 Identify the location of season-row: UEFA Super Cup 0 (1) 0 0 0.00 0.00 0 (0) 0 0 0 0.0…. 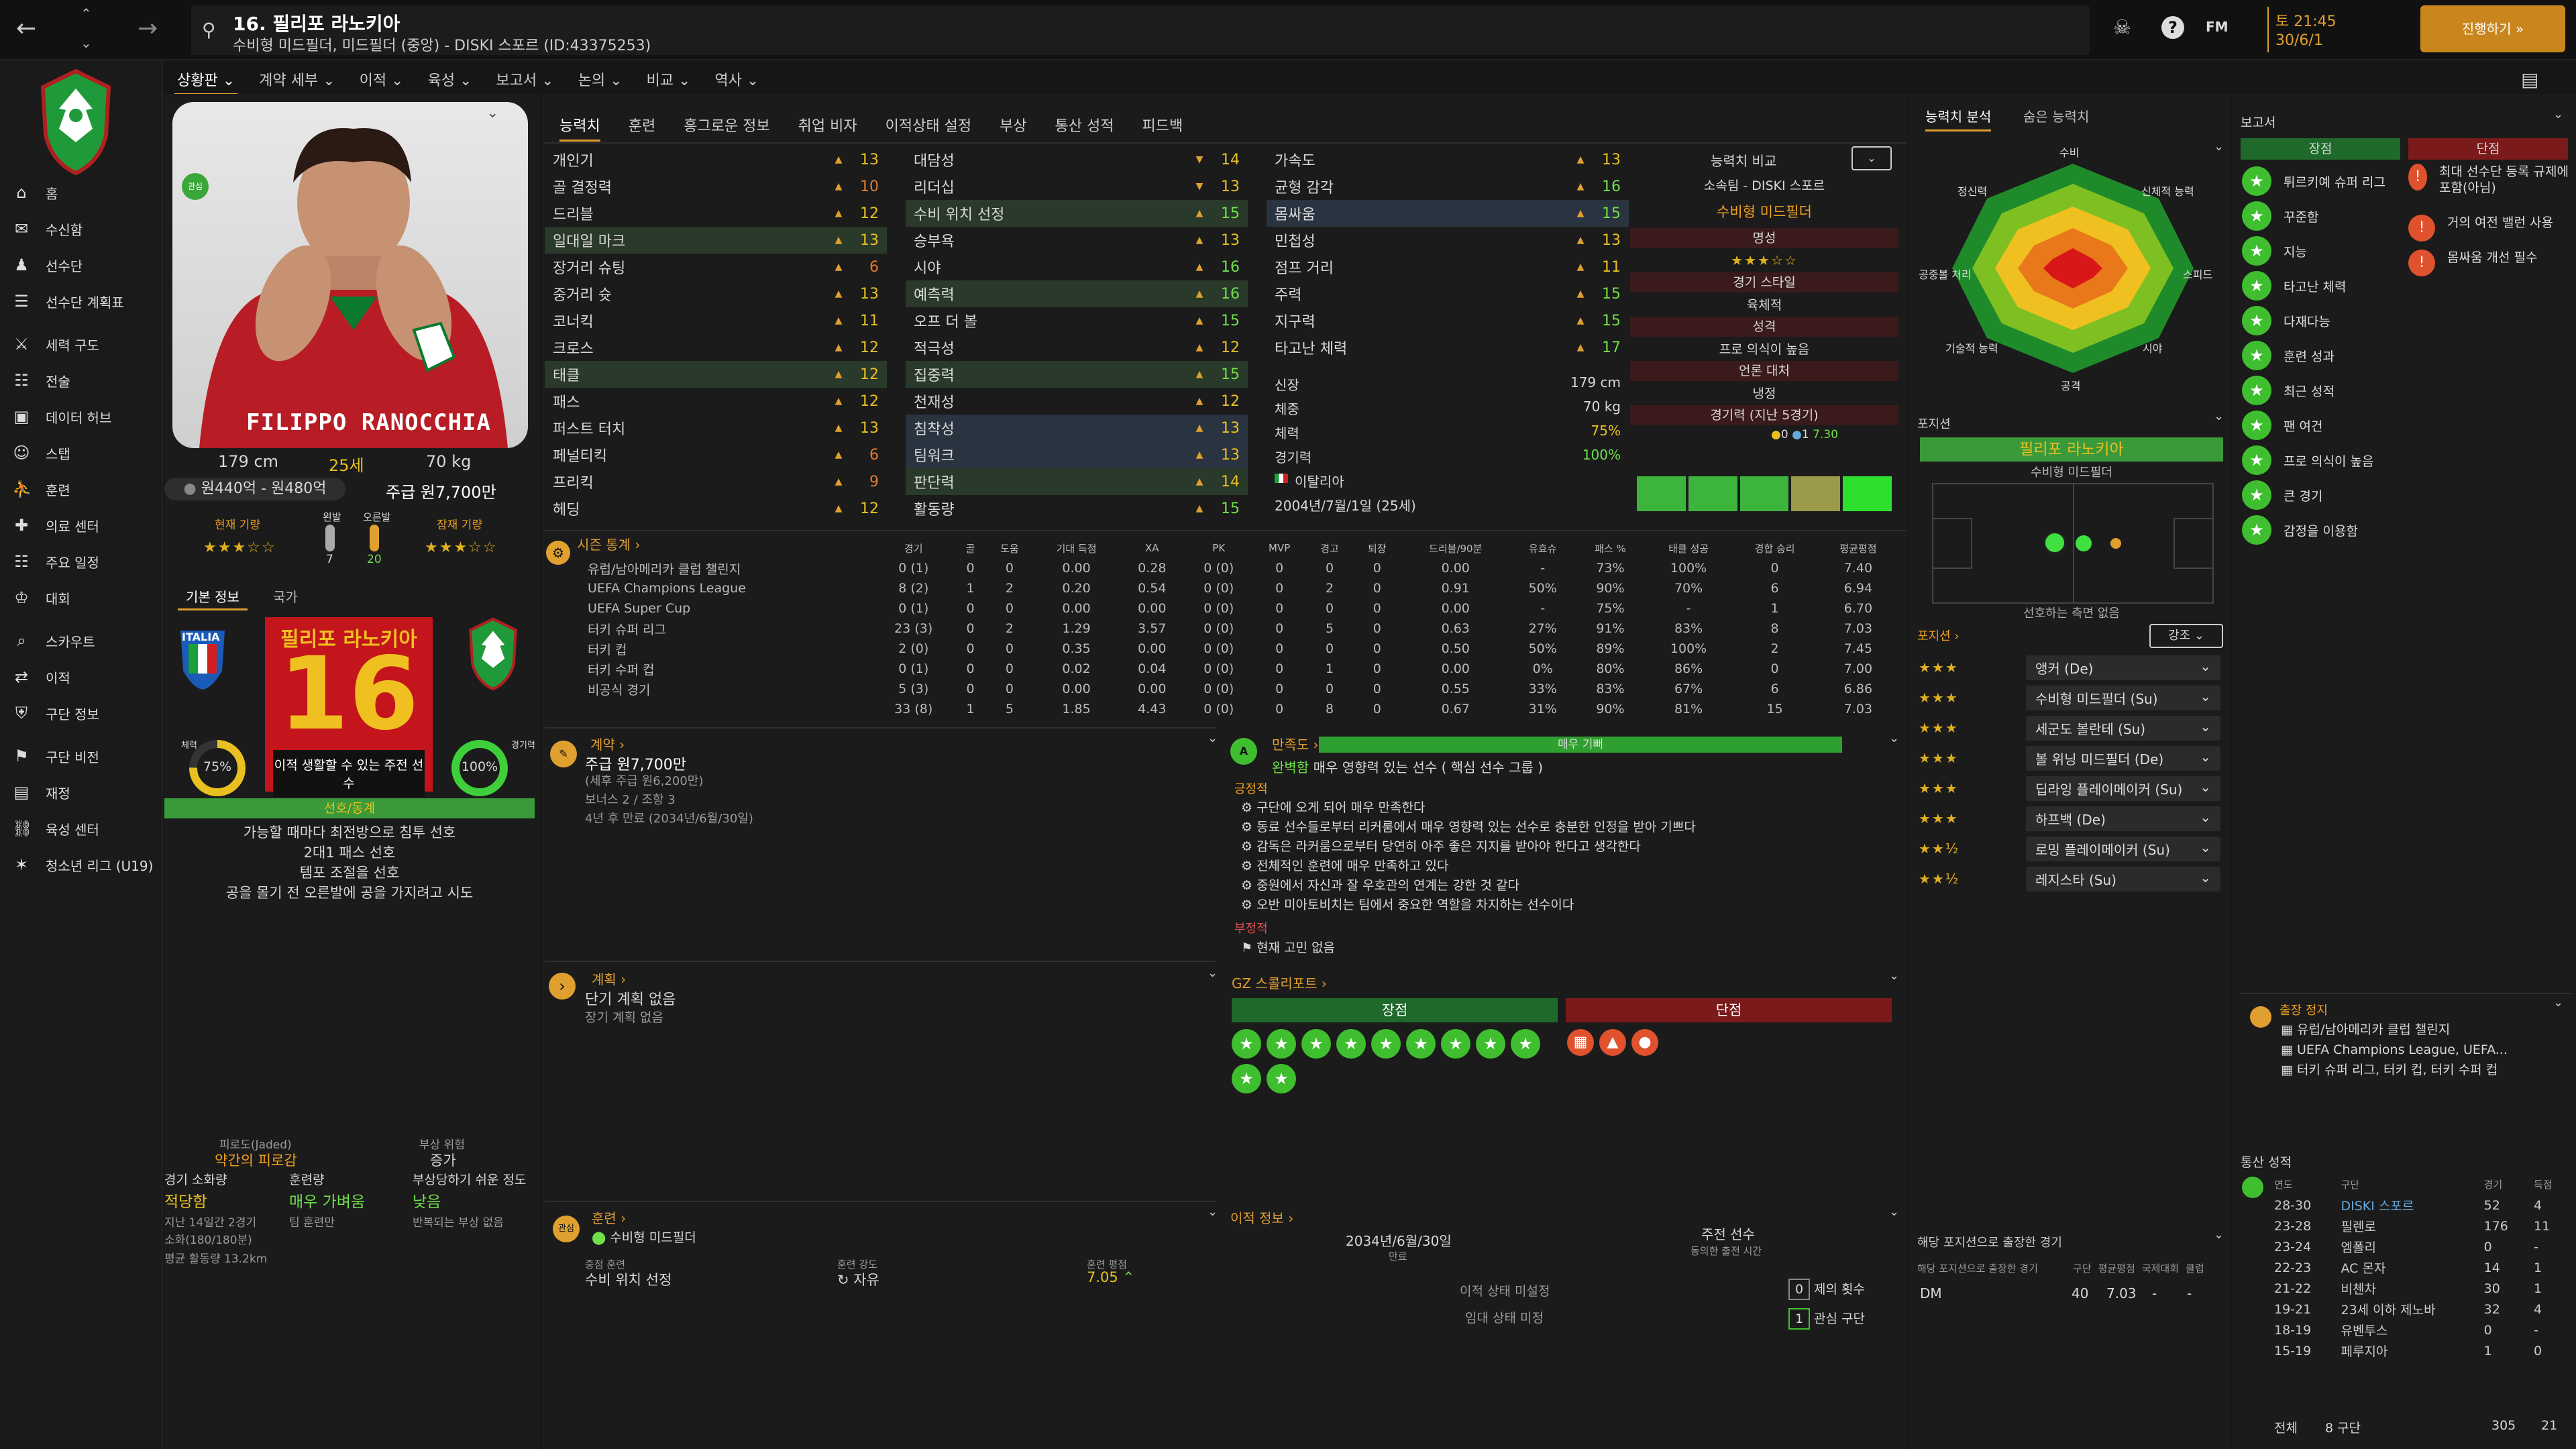
(1241, 608).